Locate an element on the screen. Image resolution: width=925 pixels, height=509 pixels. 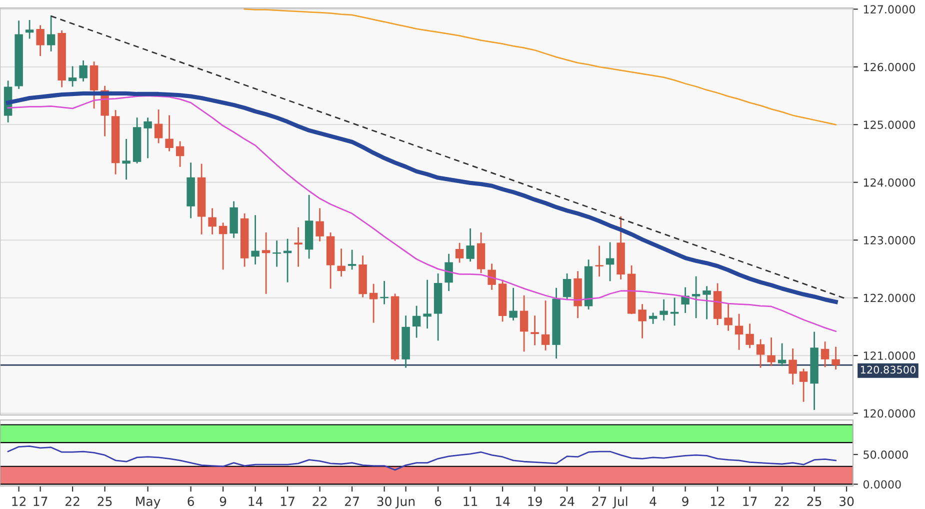
x-tick-label: Jul is located at coordinates (620, 502).